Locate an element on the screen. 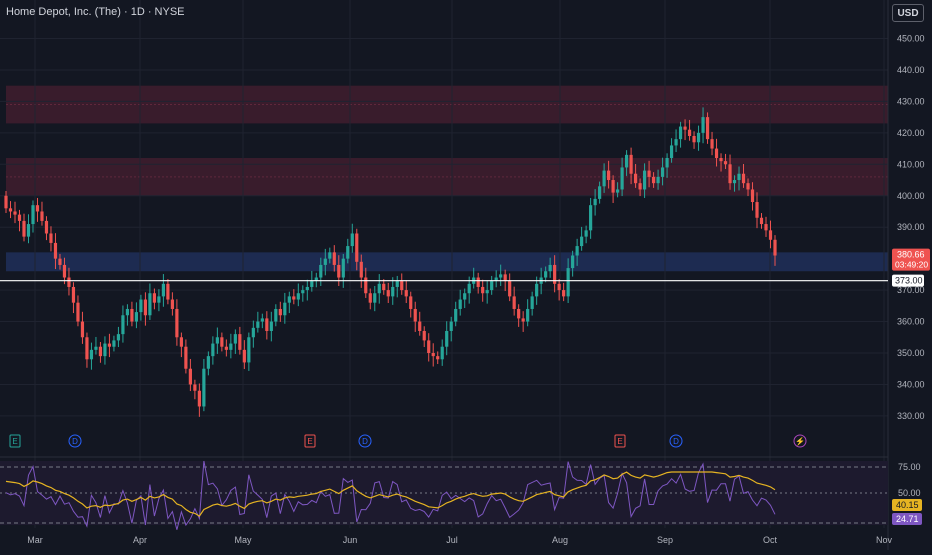  rsi-ma-line is located at coordinates (390, 494).